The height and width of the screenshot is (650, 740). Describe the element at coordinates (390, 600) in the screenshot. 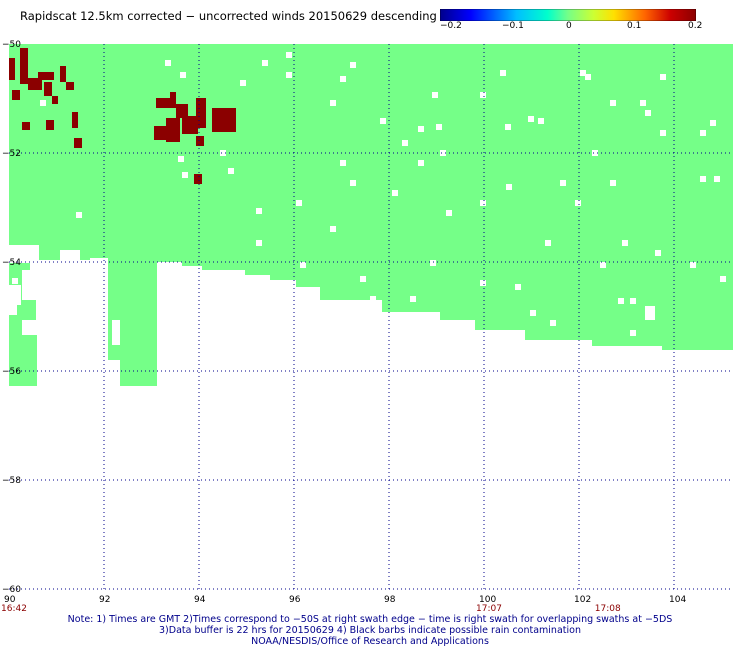

I see `lon-tick-98: 98` at that location.